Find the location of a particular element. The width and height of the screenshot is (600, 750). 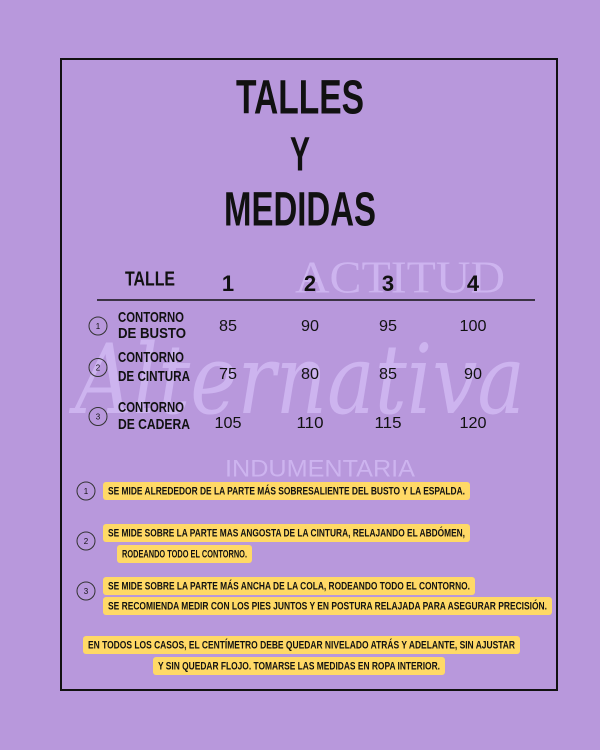

table-header: 3 is located at coordinates (388, 283).